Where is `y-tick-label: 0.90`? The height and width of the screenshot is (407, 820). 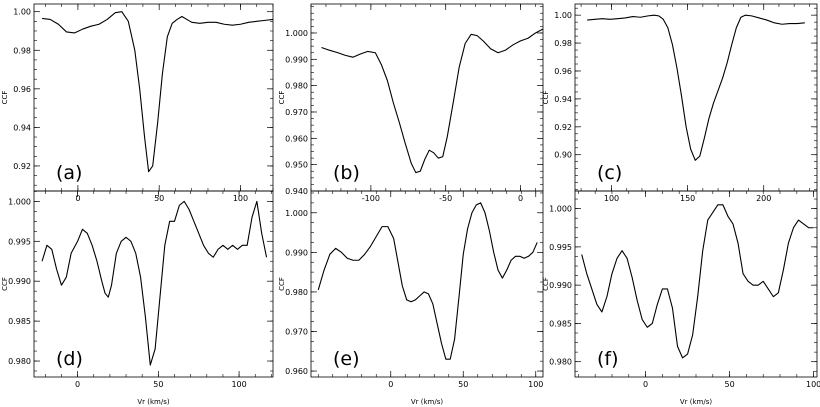
y-tick-label: 0.90 is located at coordinates (563, 155).